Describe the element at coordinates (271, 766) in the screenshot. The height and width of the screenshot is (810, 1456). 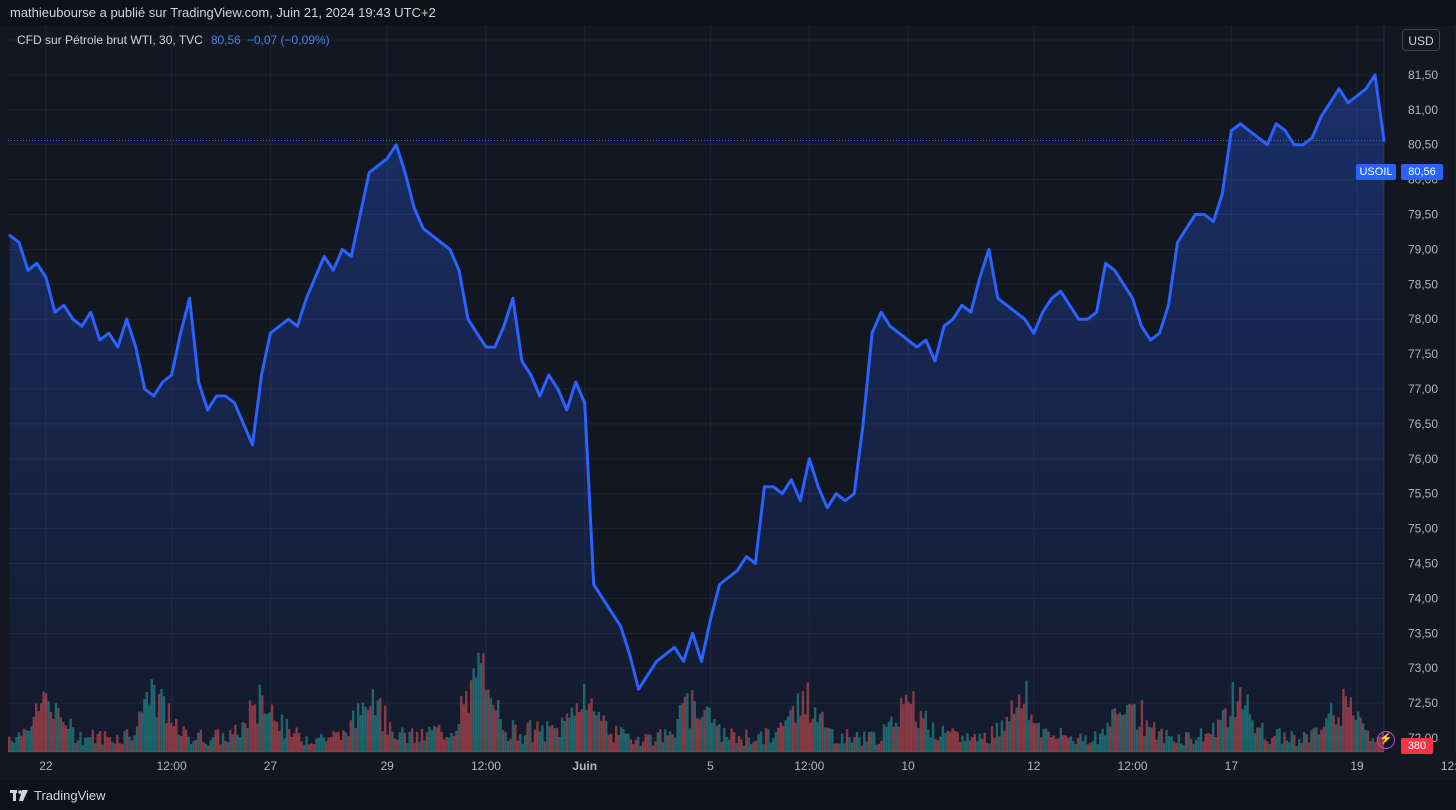
I see `x-tick-label: 27` at that location.